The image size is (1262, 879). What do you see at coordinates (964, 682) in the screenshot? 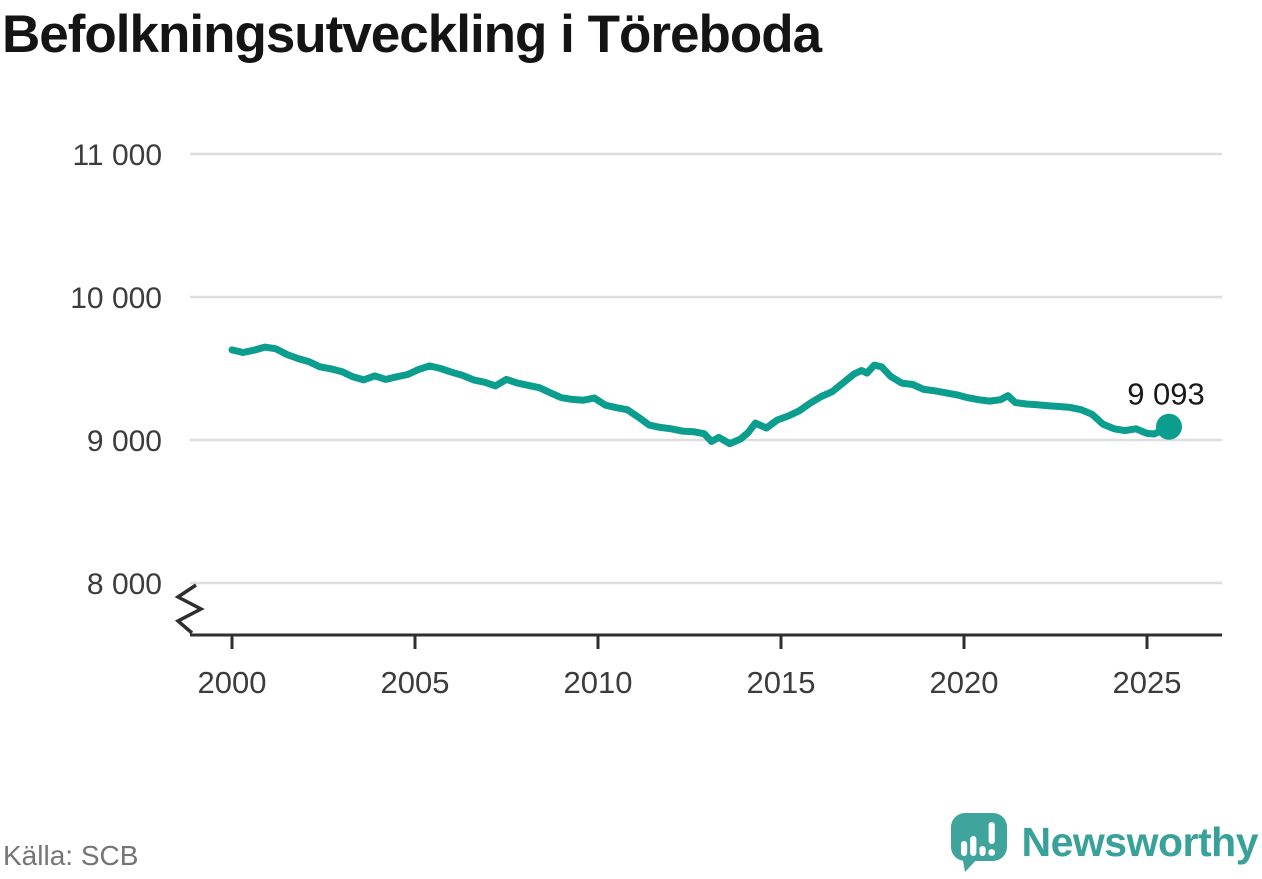
I see `x-axis-label: 2020` at bounding box center [964, 682].